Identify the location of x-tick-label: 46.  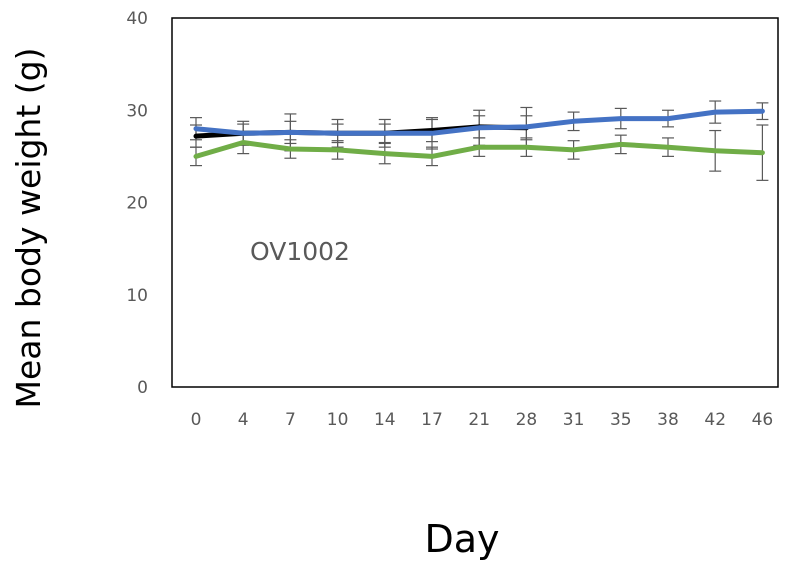
(763, 420).